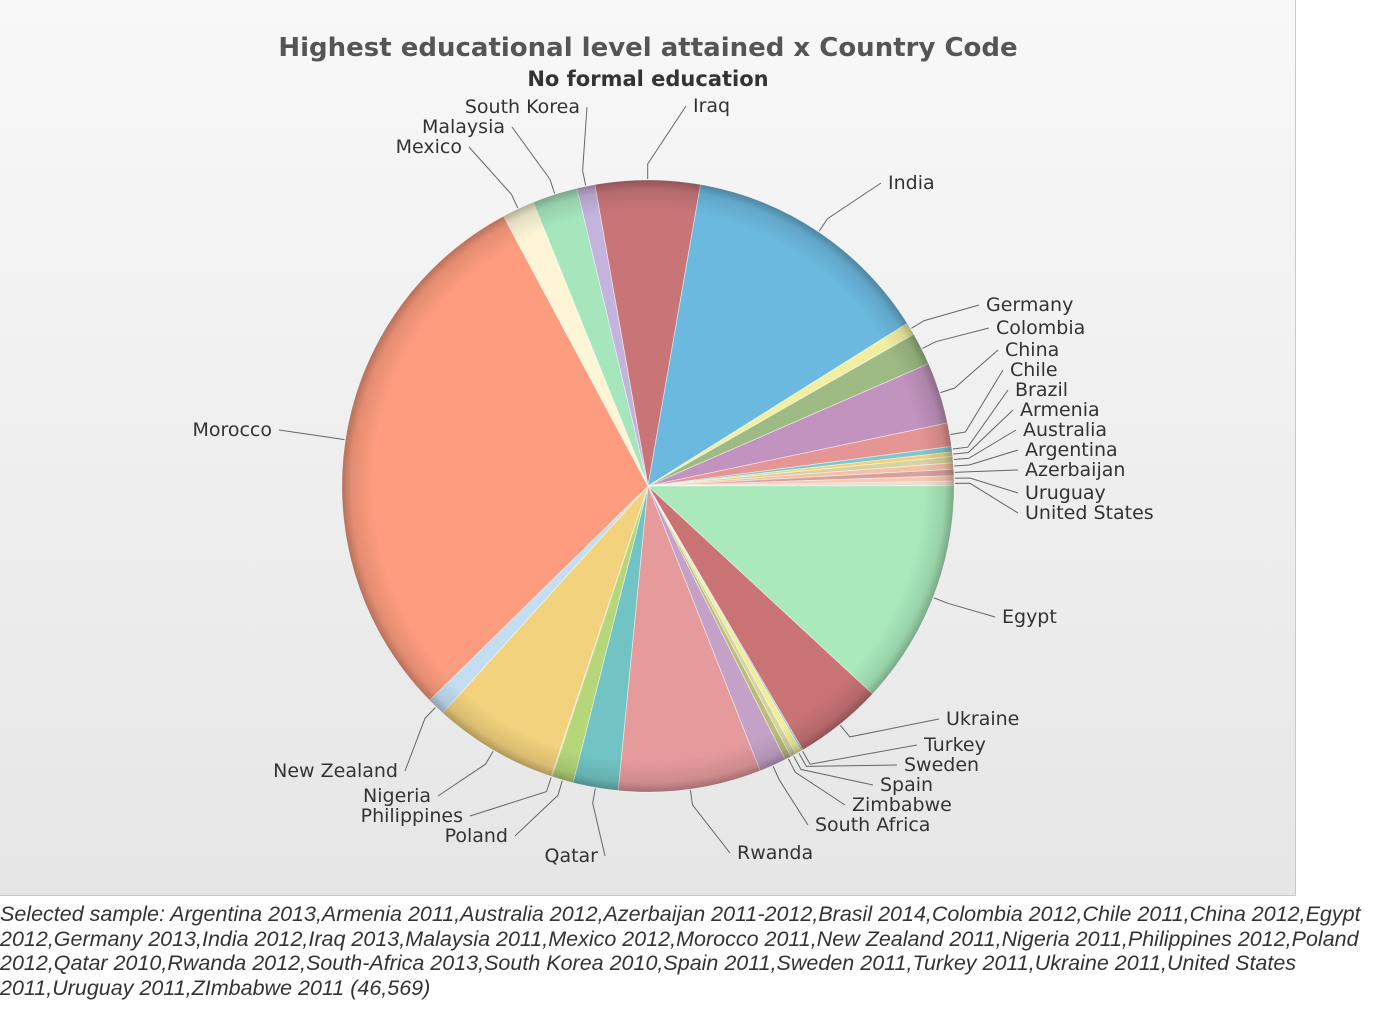 This screenshot has height=1010, width=1382. I want to click on slice-label-united-states: United States, so click(1089, 513).